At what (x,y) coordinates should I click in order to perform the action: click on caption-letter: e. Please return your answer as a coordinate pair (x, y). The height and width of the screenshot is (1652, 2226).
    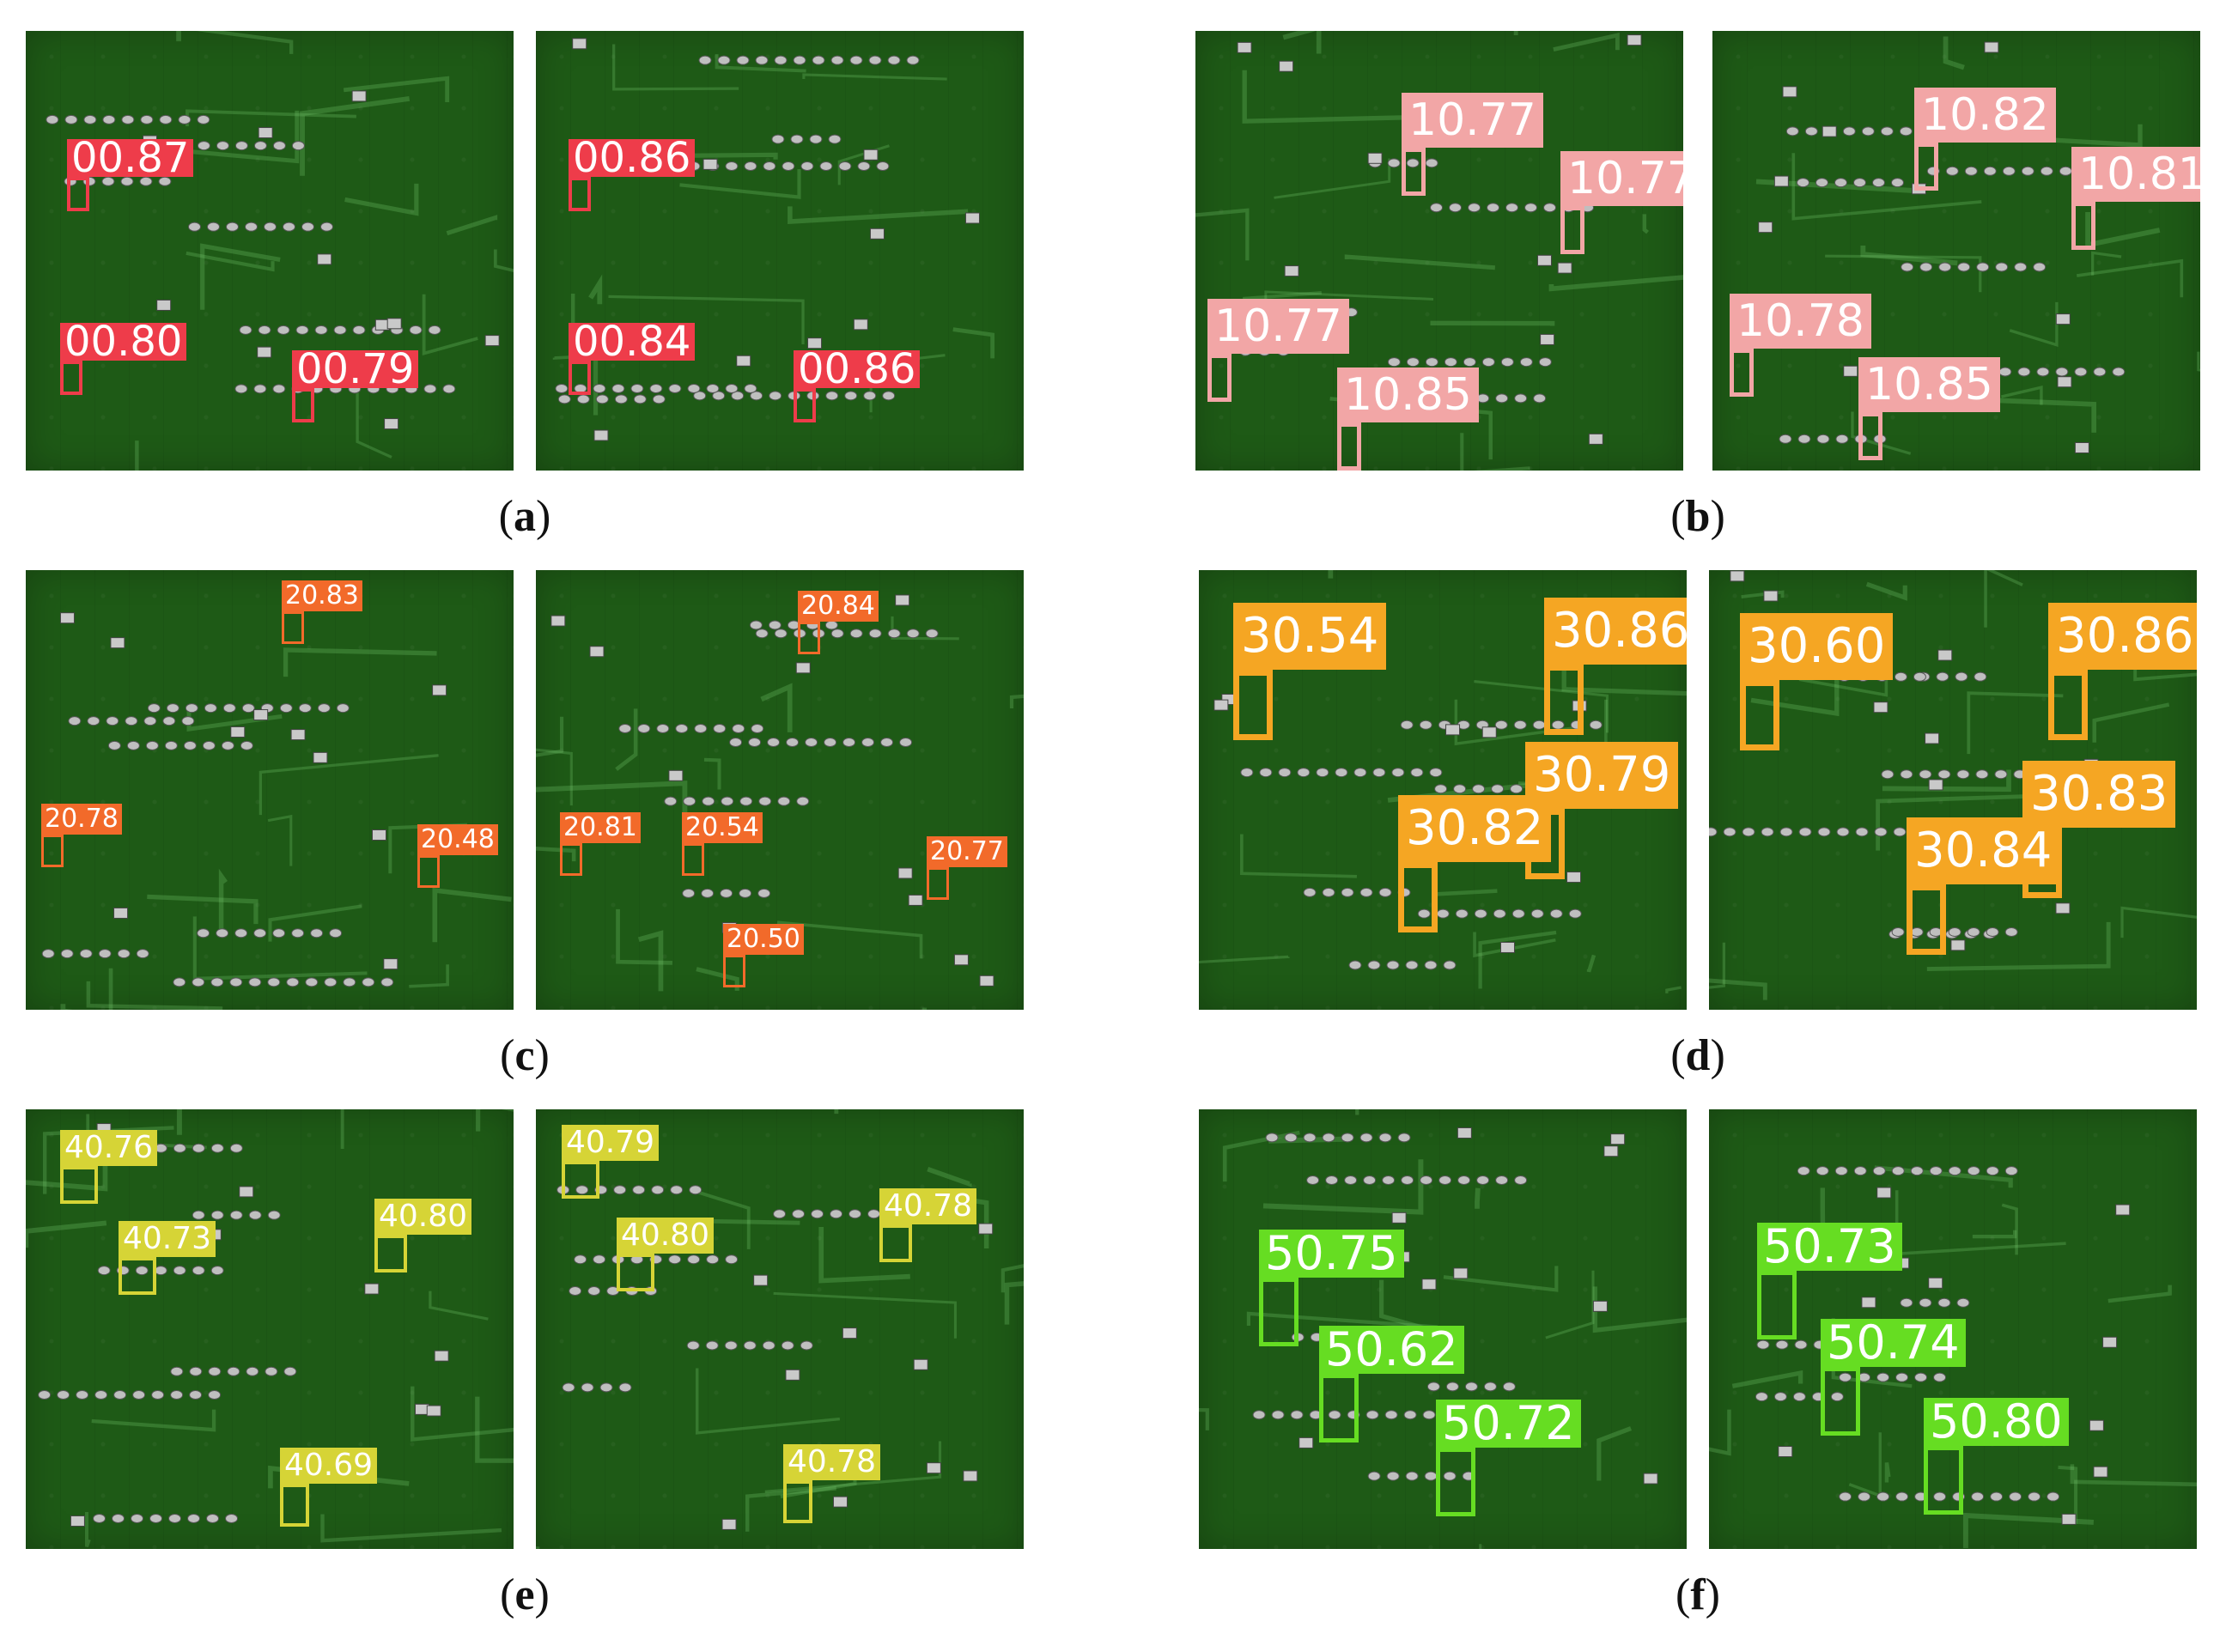
    Looking at the image, I should click on (525, 1594).